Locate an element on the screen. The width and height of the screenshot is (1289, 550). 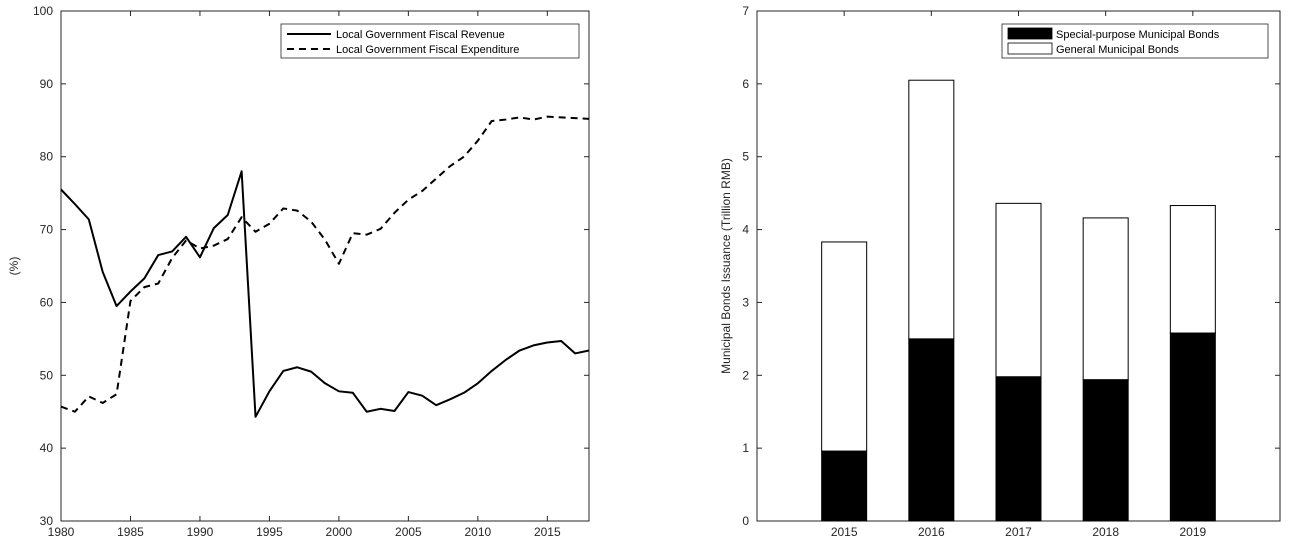
line-chart-x-tick-label: 2015 is located at coordinates (547, 532).